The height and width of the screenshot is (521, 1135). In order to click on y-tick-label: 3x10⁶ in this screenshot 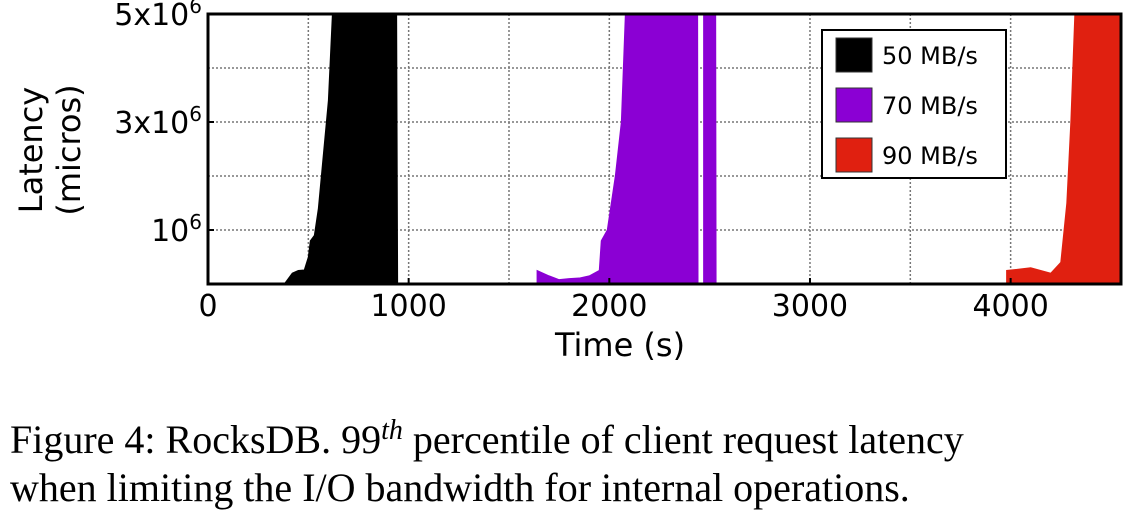, I will do `click(158, 121)`.